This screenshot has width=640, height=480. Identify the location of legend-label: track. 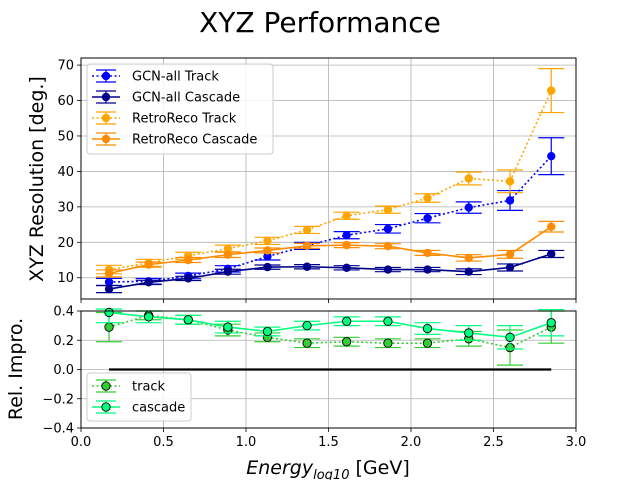
(149, 387).